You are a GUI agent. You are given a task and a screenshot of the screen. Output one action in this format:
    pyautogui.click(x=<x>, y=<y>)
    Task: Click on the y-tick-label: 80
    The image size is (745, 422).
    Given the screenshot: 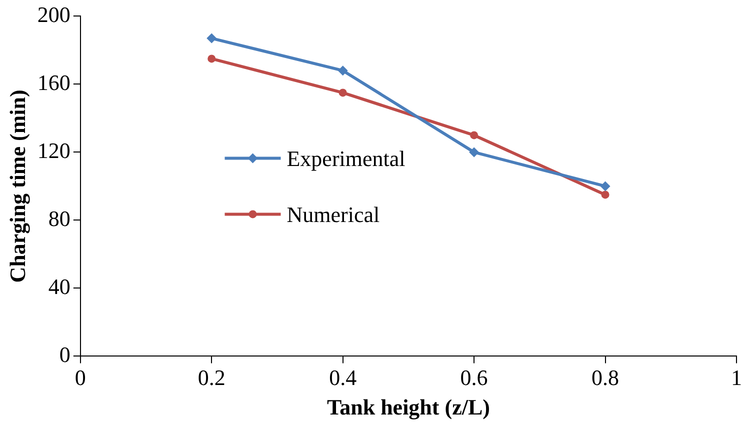 What is the action you would take?
    pyautogui.click(x=59, y=218)
    